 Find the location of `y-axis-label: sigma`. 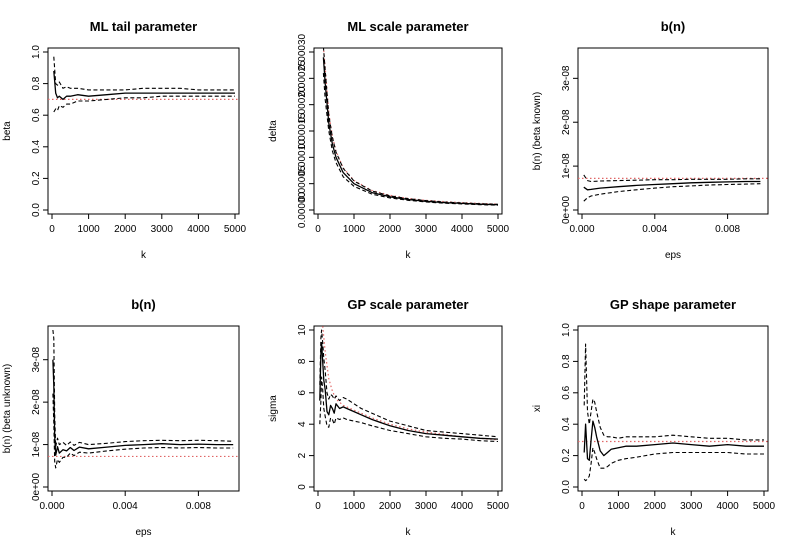

y-axis-label: sigma is located at coordinates (273, 408).